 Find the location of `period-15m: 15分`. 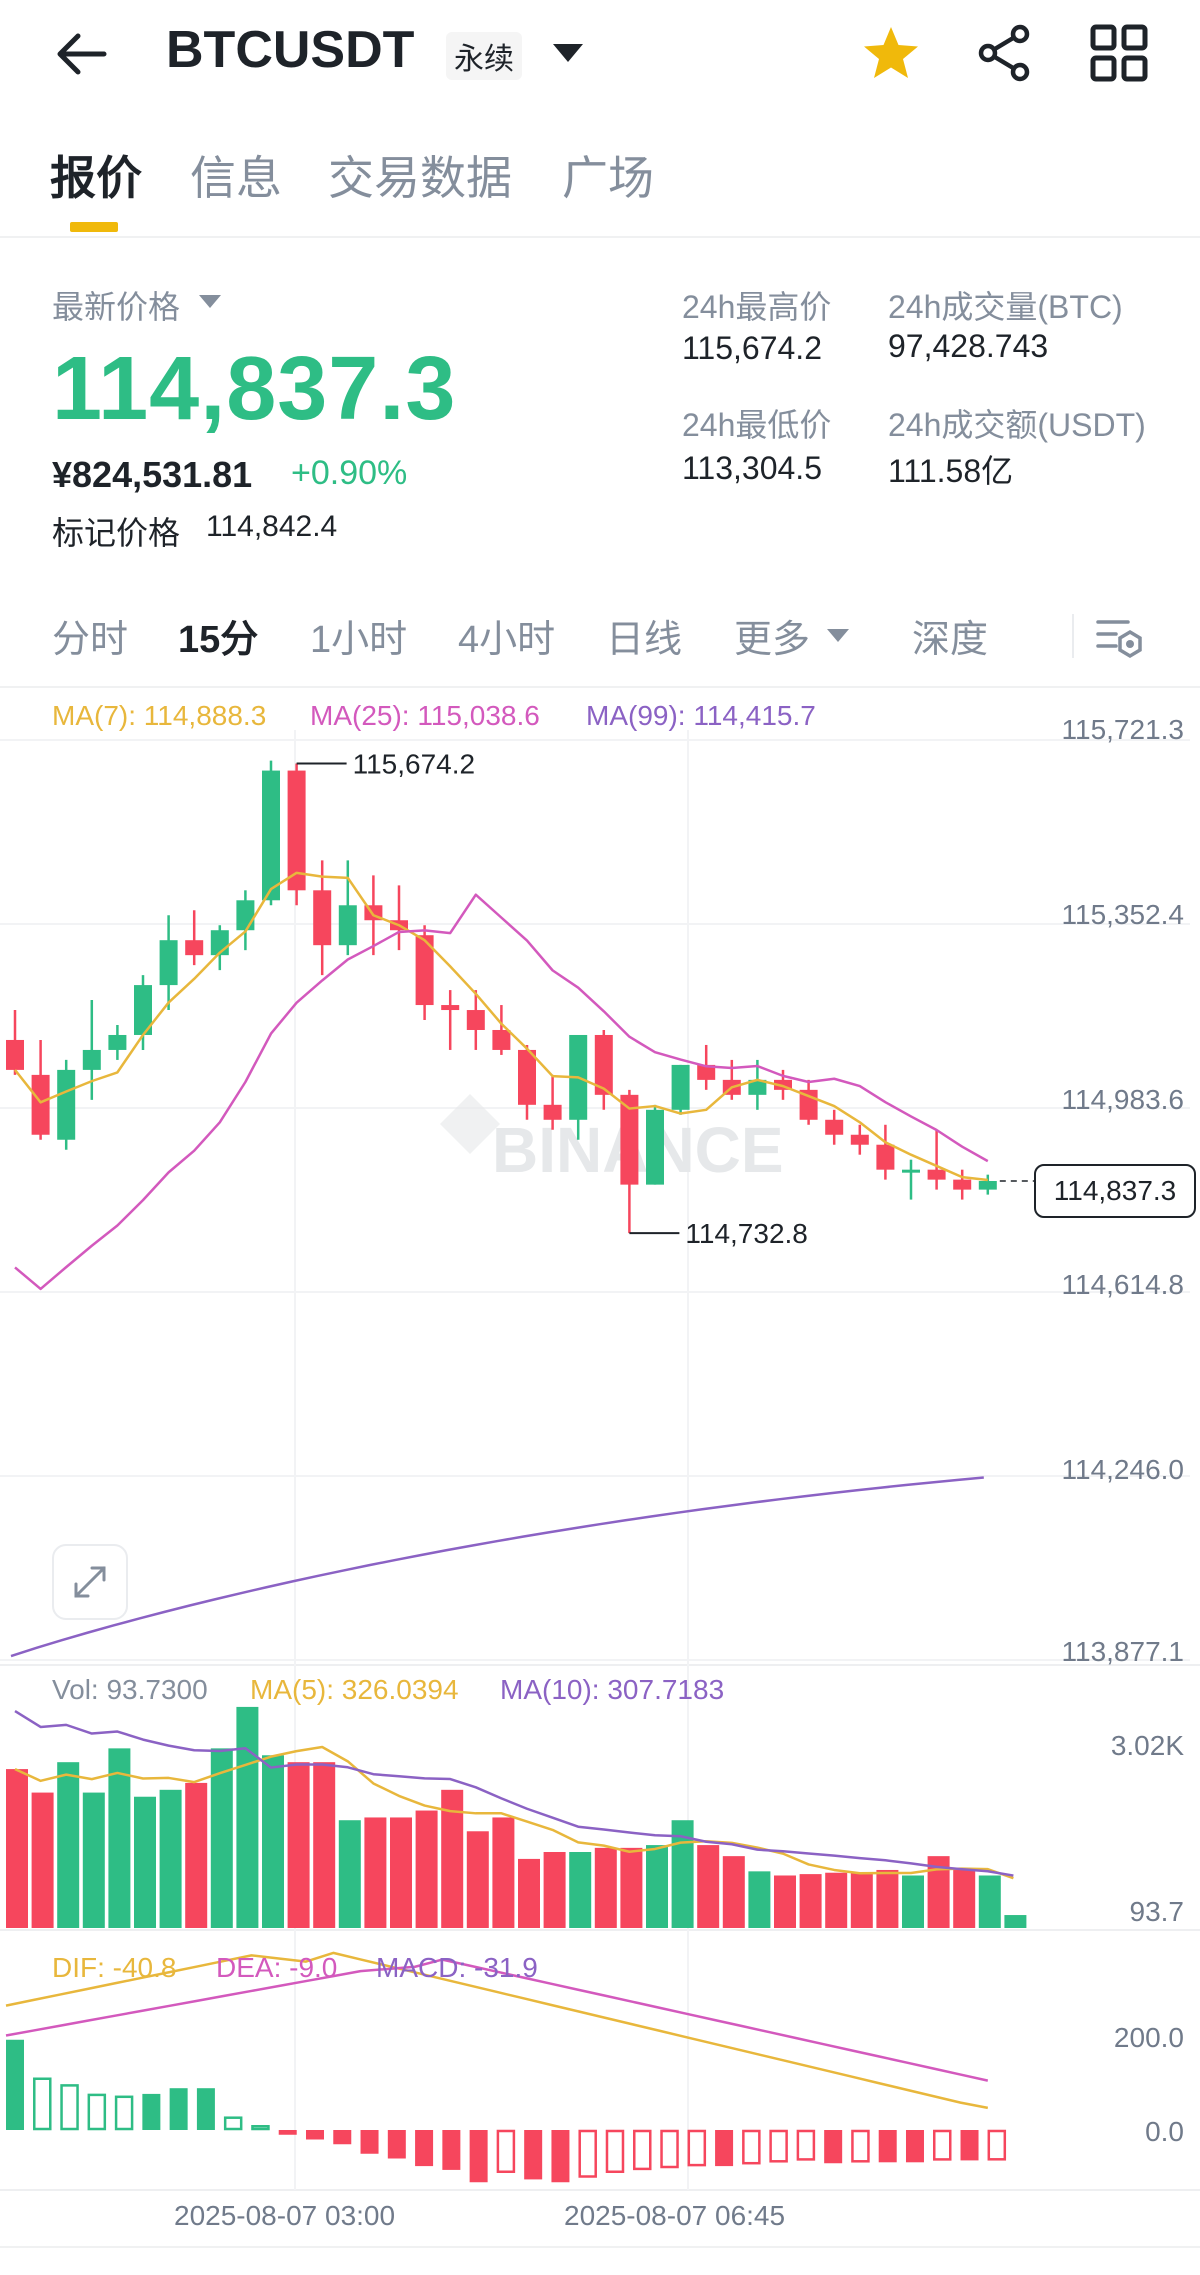

period-15m: 15分 is located at coordinates (218, 640).